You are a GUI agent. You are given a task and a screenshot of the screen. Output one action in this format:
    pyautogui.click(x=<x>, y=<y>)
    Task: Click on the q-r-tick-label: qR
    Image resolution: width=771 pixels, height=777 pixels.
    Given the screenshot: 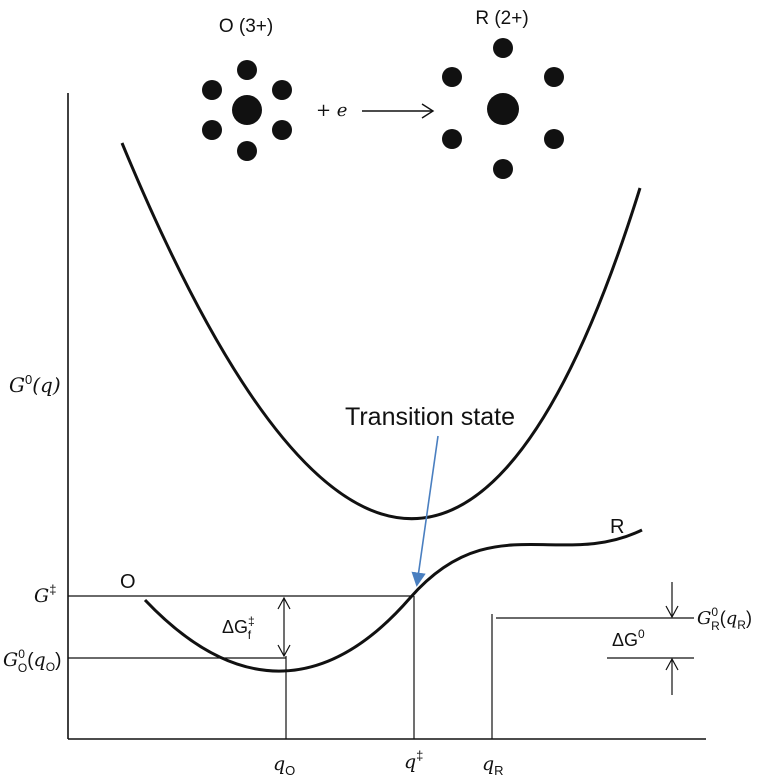 What is the action you would take?
    pyautogui.click(x=493, y=765)
    